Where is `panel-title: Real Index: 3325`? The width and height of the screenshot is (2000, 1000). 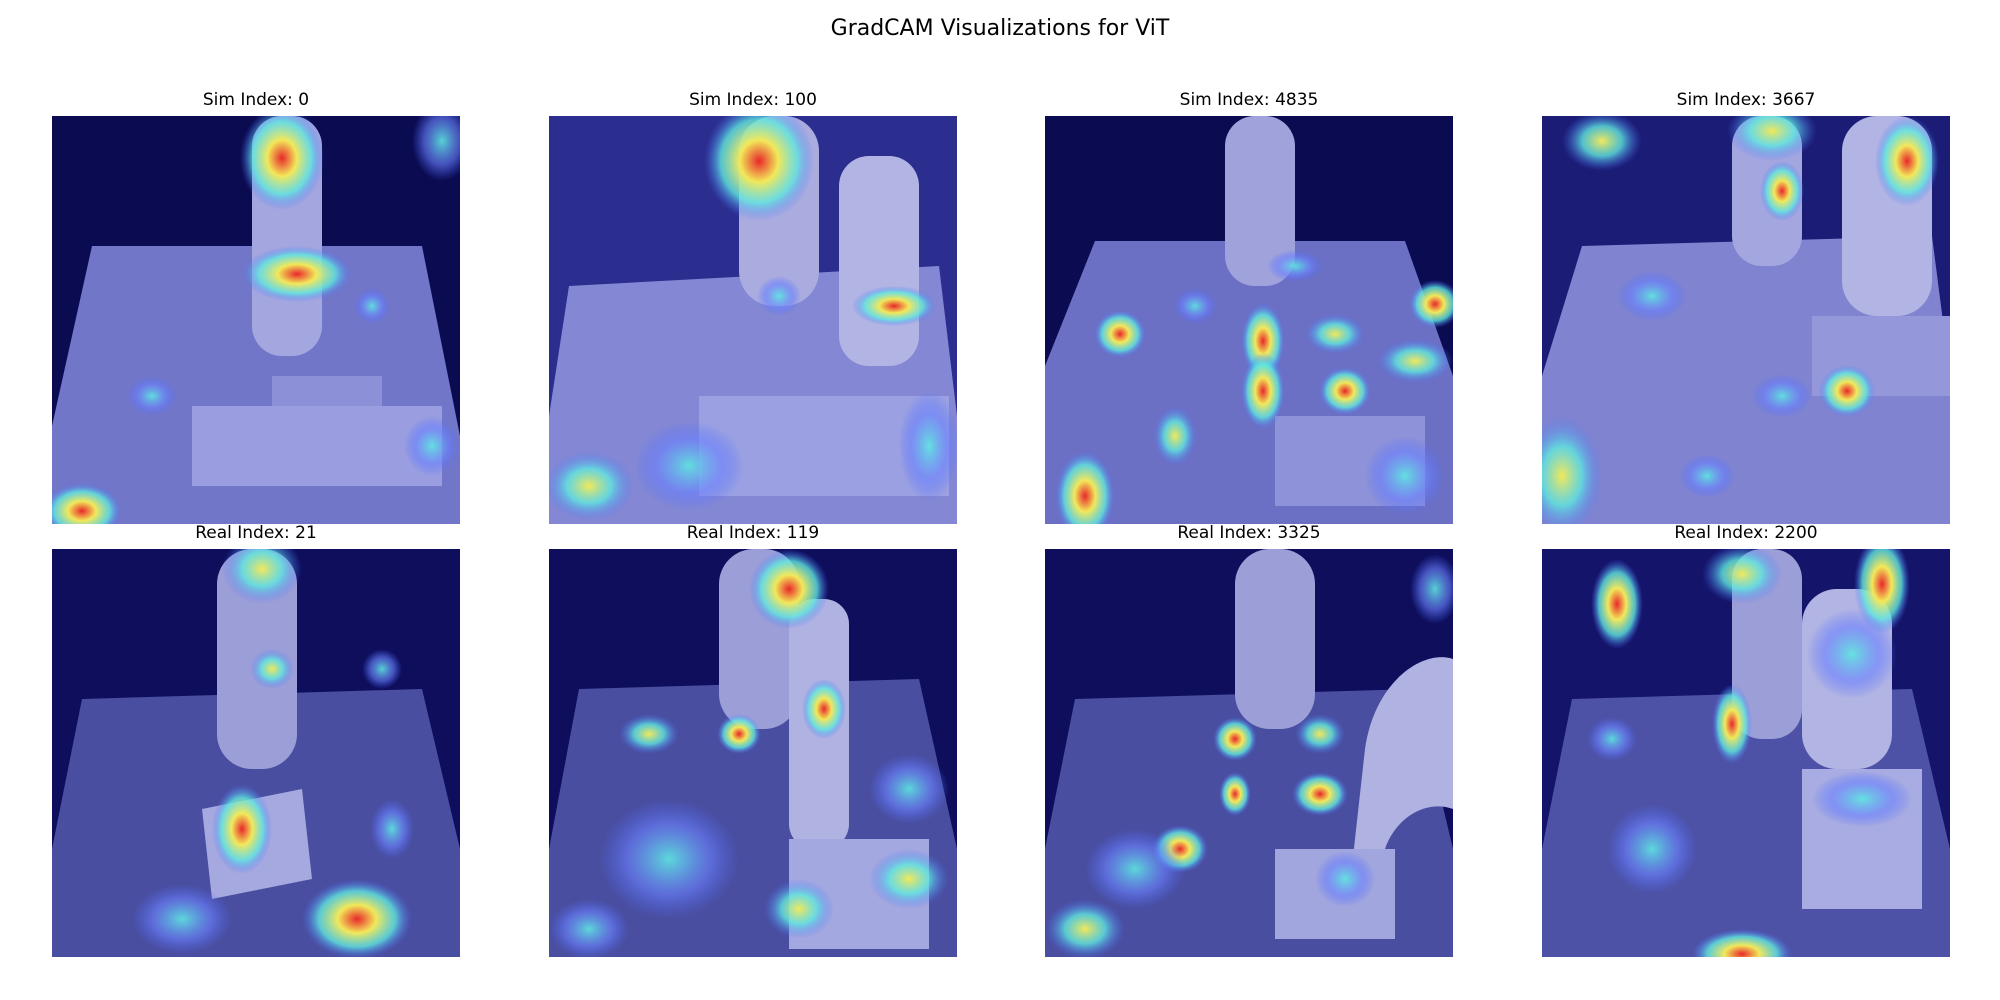 panel-title: Real Index: 3325 is located at coordinates (1249, 533).